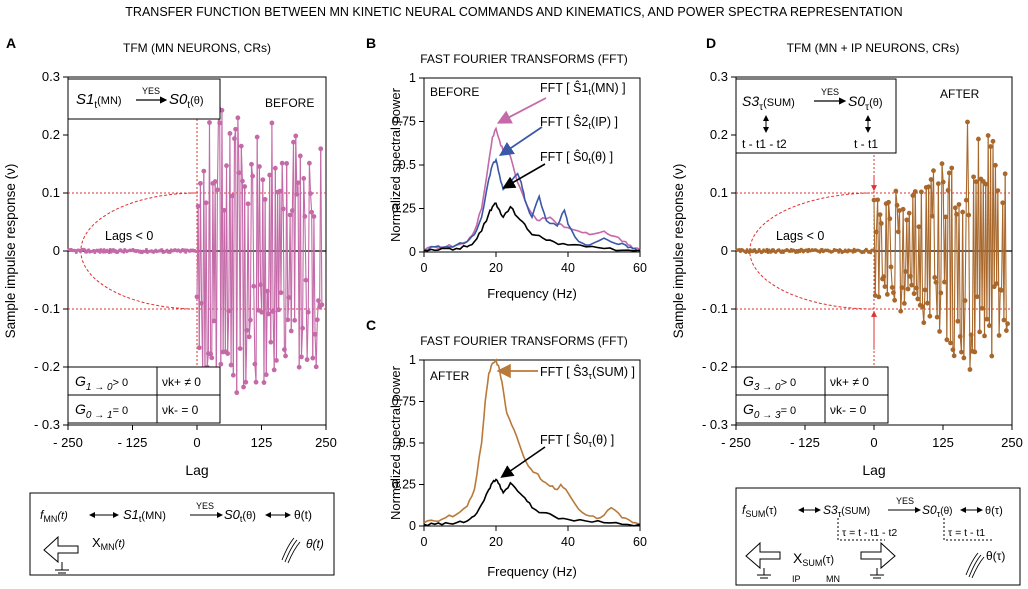 This screenshot has width=1028, height=589. I want to click on d-inset-s0-sub: τ, so click(867, 107).